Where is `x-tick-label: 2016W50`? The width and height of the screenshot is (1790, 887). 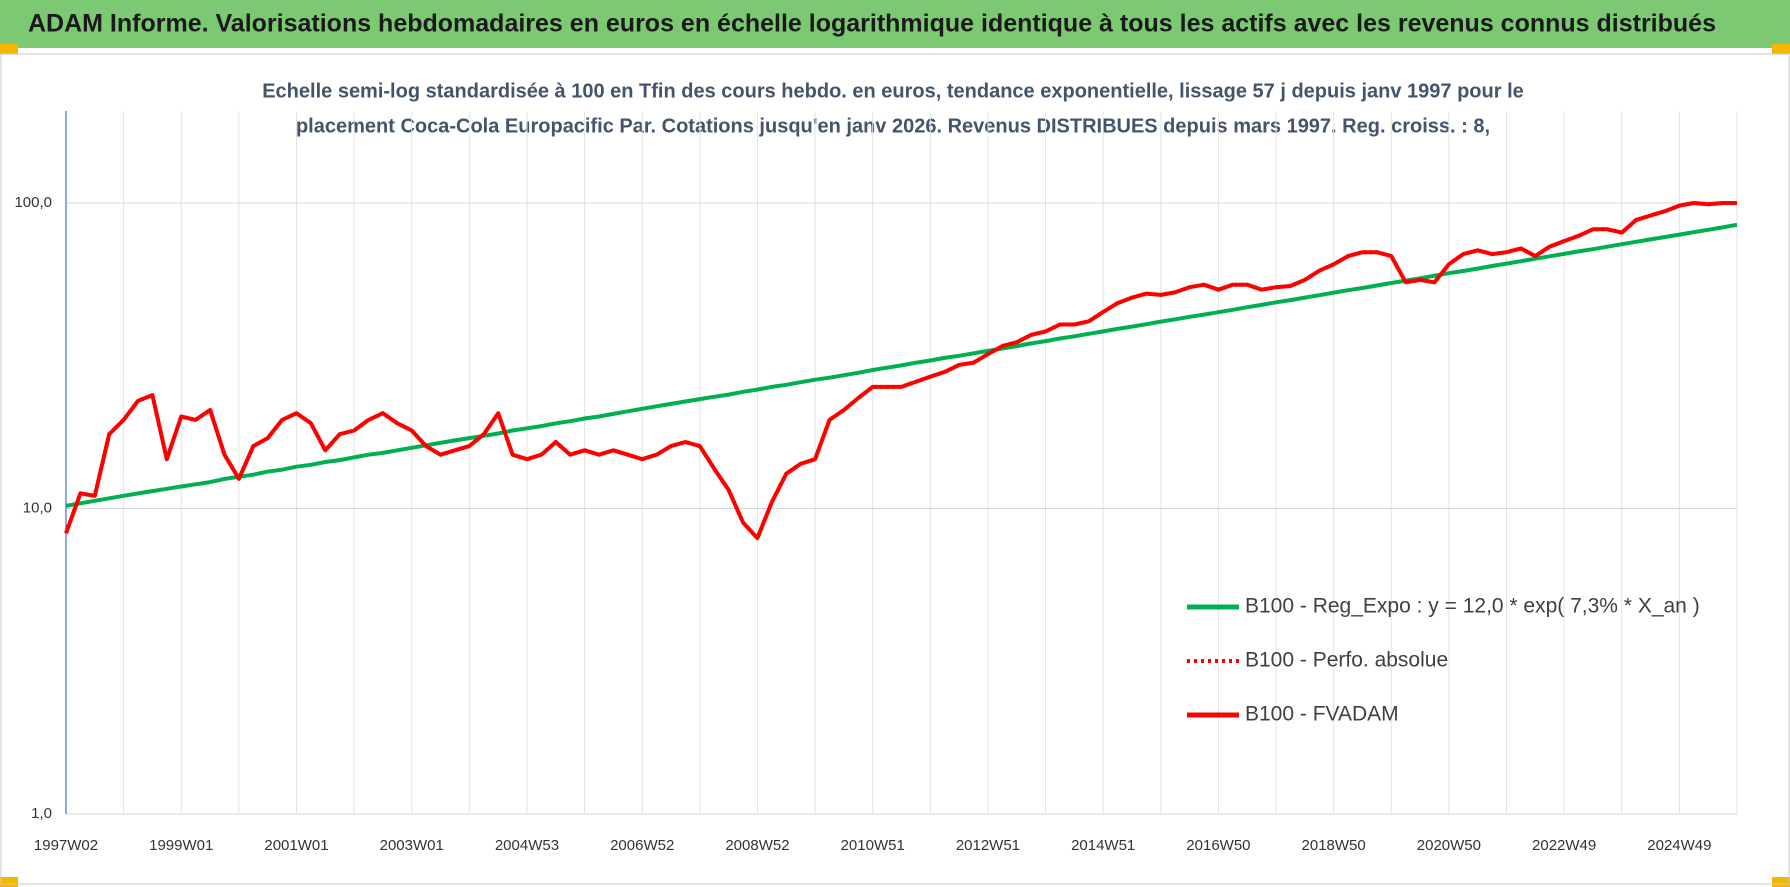 x-tick-label: 2016W50 is located at coordinates (1218, 845).